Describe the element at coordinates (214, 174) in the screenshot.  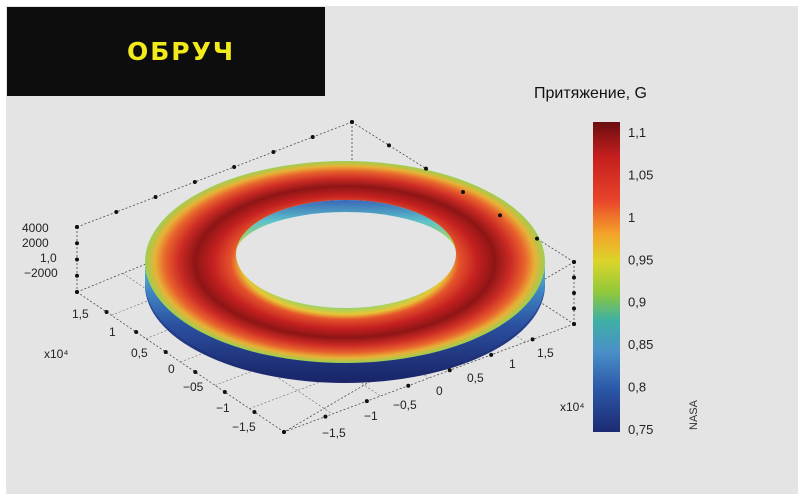
I see `grid-back-left-edge` at that location.